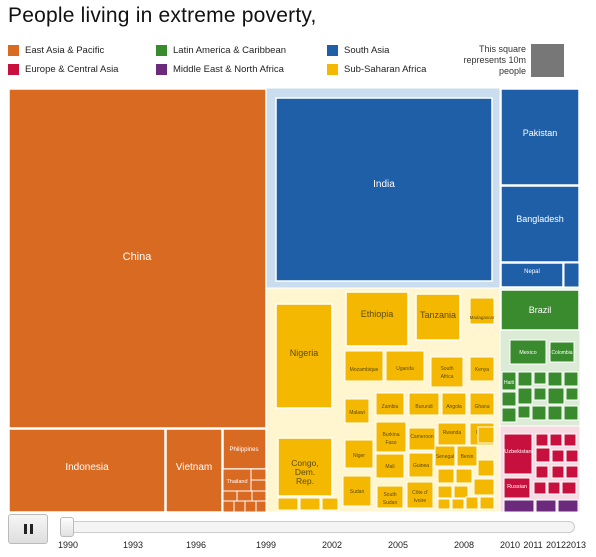 The height and width of the screenshot is (557, 596). I want to click on year-label-2012: 2012, so click(556, 545).